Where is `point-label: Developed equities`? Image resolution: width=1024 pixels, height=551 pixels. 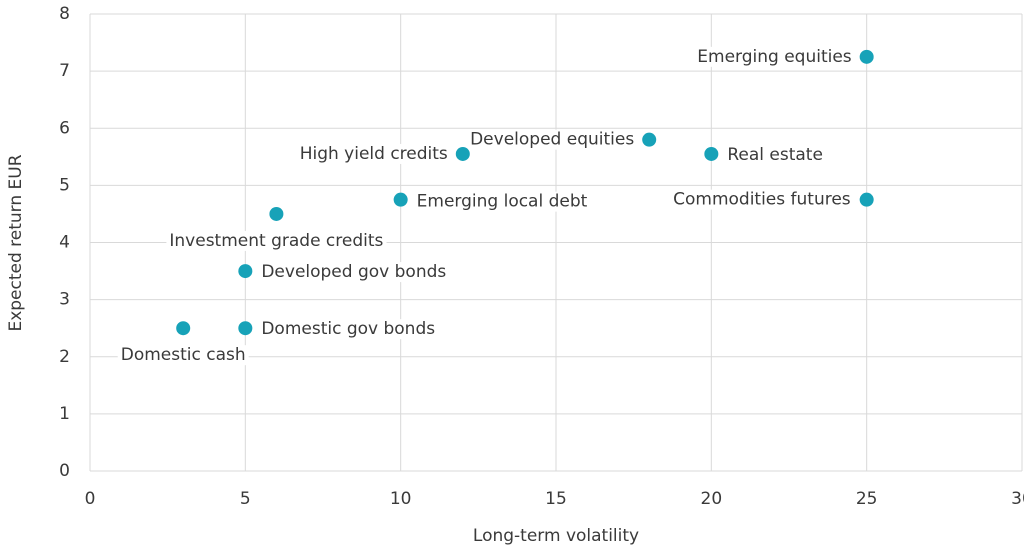
point-label: Developed equities is located at coordinates (552, 140).